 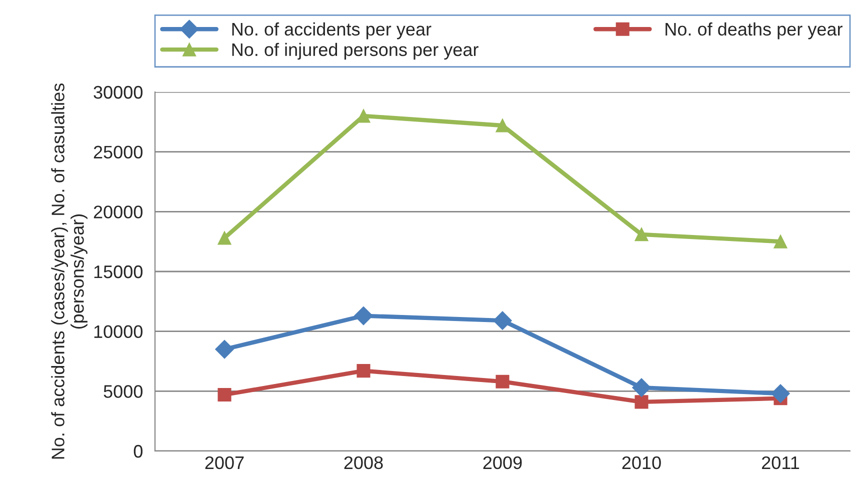 I want to click on legend-label: No. of deaths per year, so click(x=754, y=31).